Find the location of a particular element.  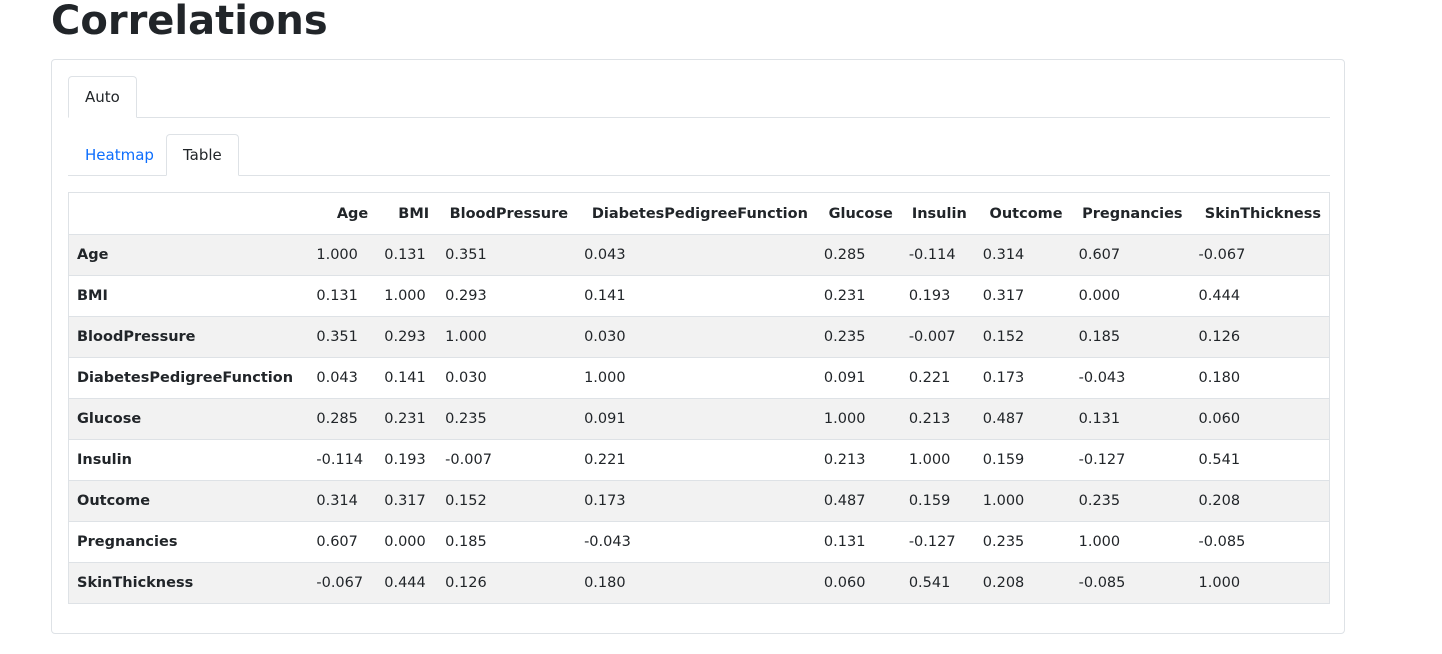

row-header: Pregnancies is located at coordinates (188, 542).